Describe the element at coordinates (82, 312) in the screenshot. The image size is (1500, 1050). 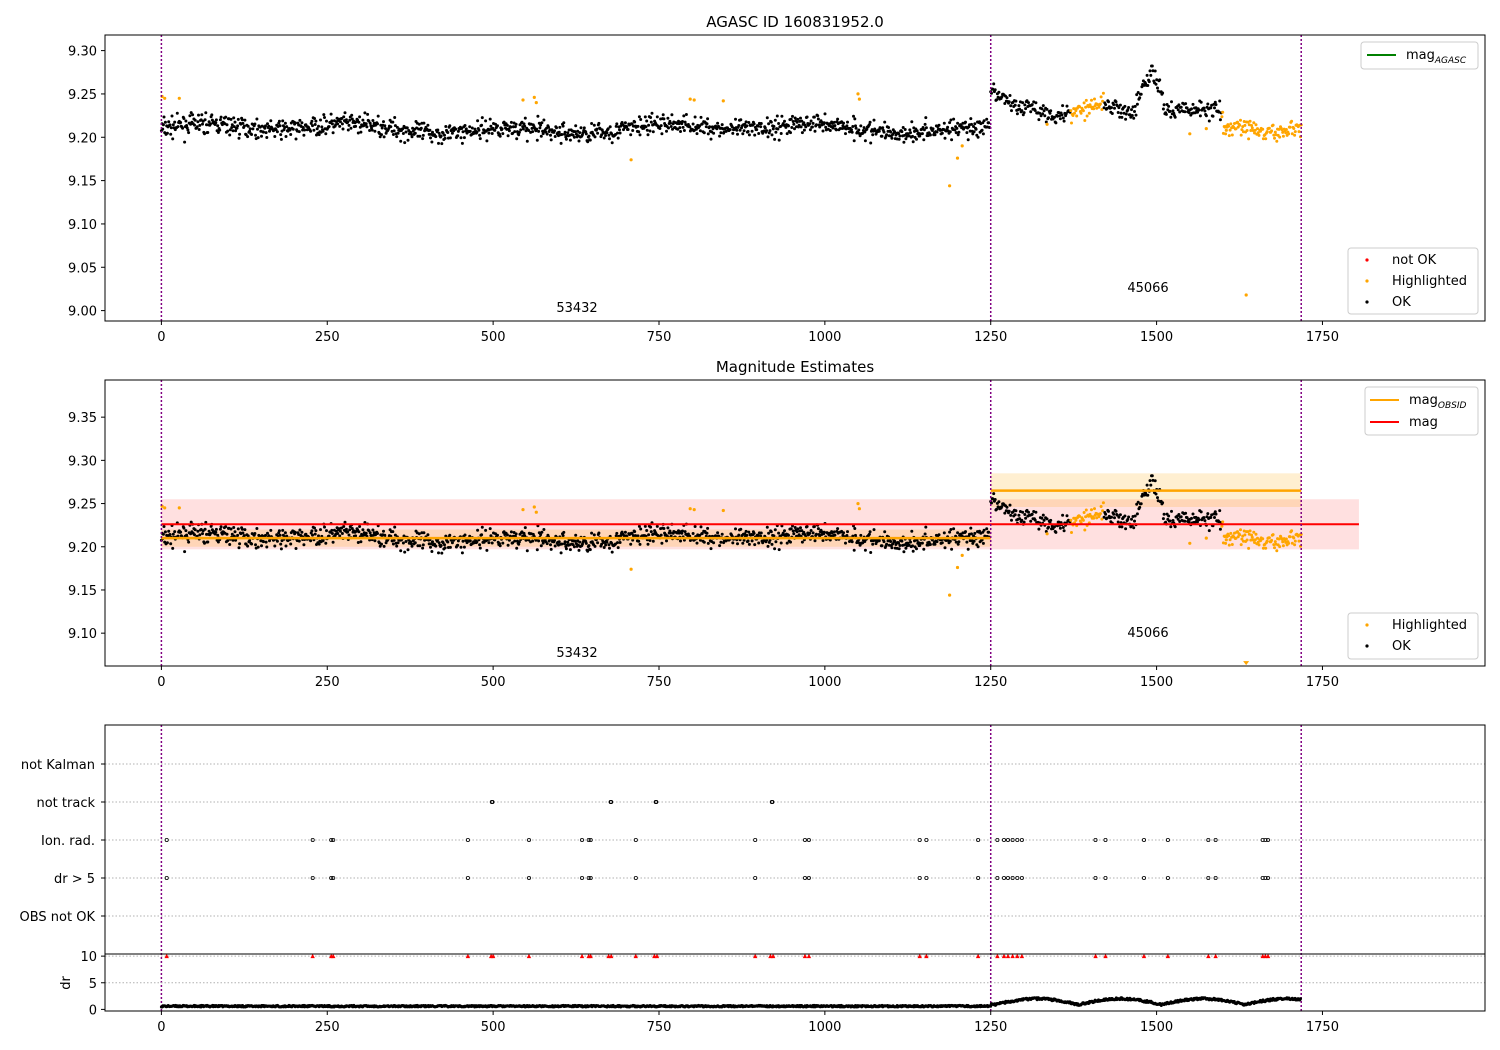
I see `y-tick-label: 9.00` at that location.